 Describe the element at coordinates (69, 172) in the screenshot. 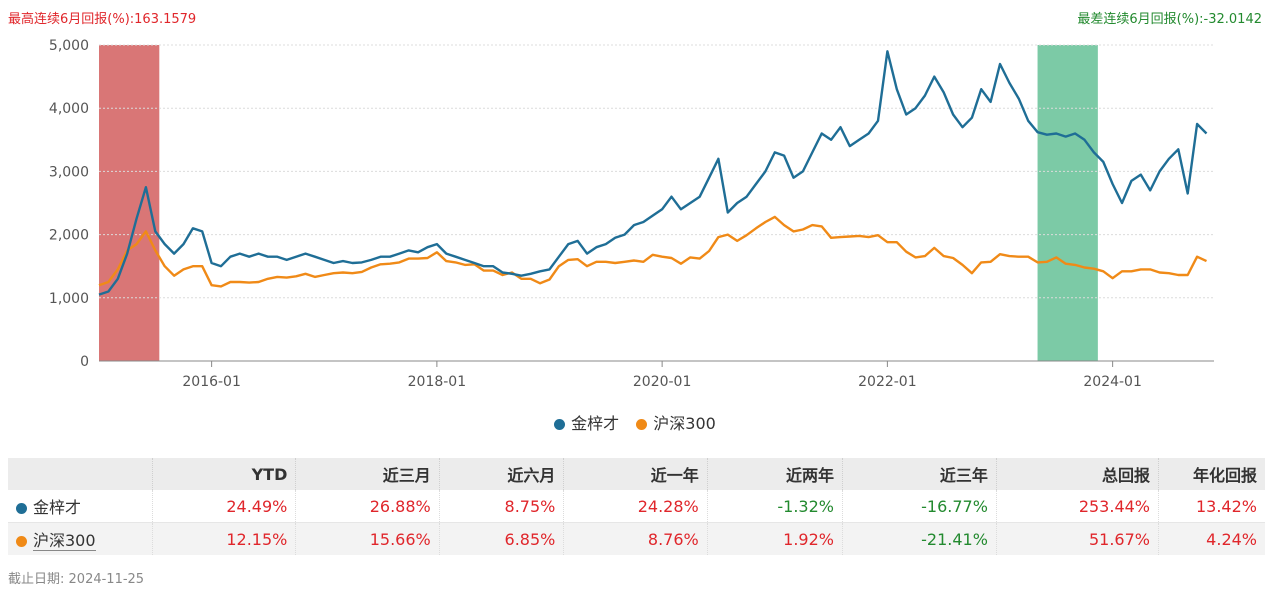

I see `y-tick-label: 3,000` at that location.